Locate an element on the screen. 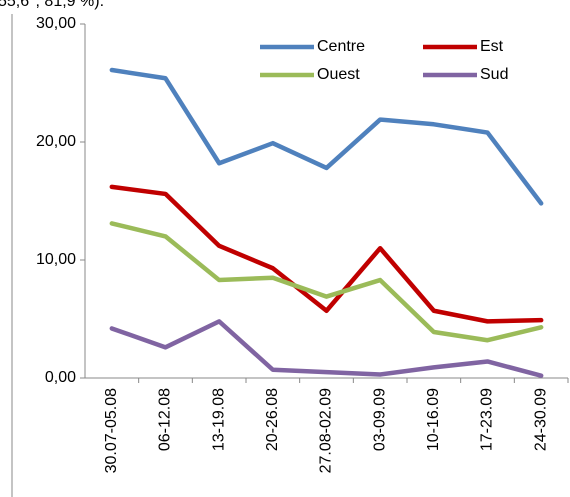 The width and height of the screenshot is (570, 497). annotation: 55,6°, 81,9 %). is located at coordinates (52, 5).